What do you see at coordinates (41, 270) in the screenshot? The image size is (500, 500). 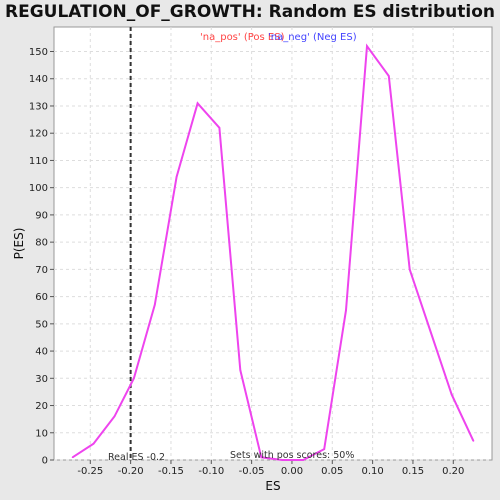 I see `y-tick-label: 70` at bounding box center [41, 270].